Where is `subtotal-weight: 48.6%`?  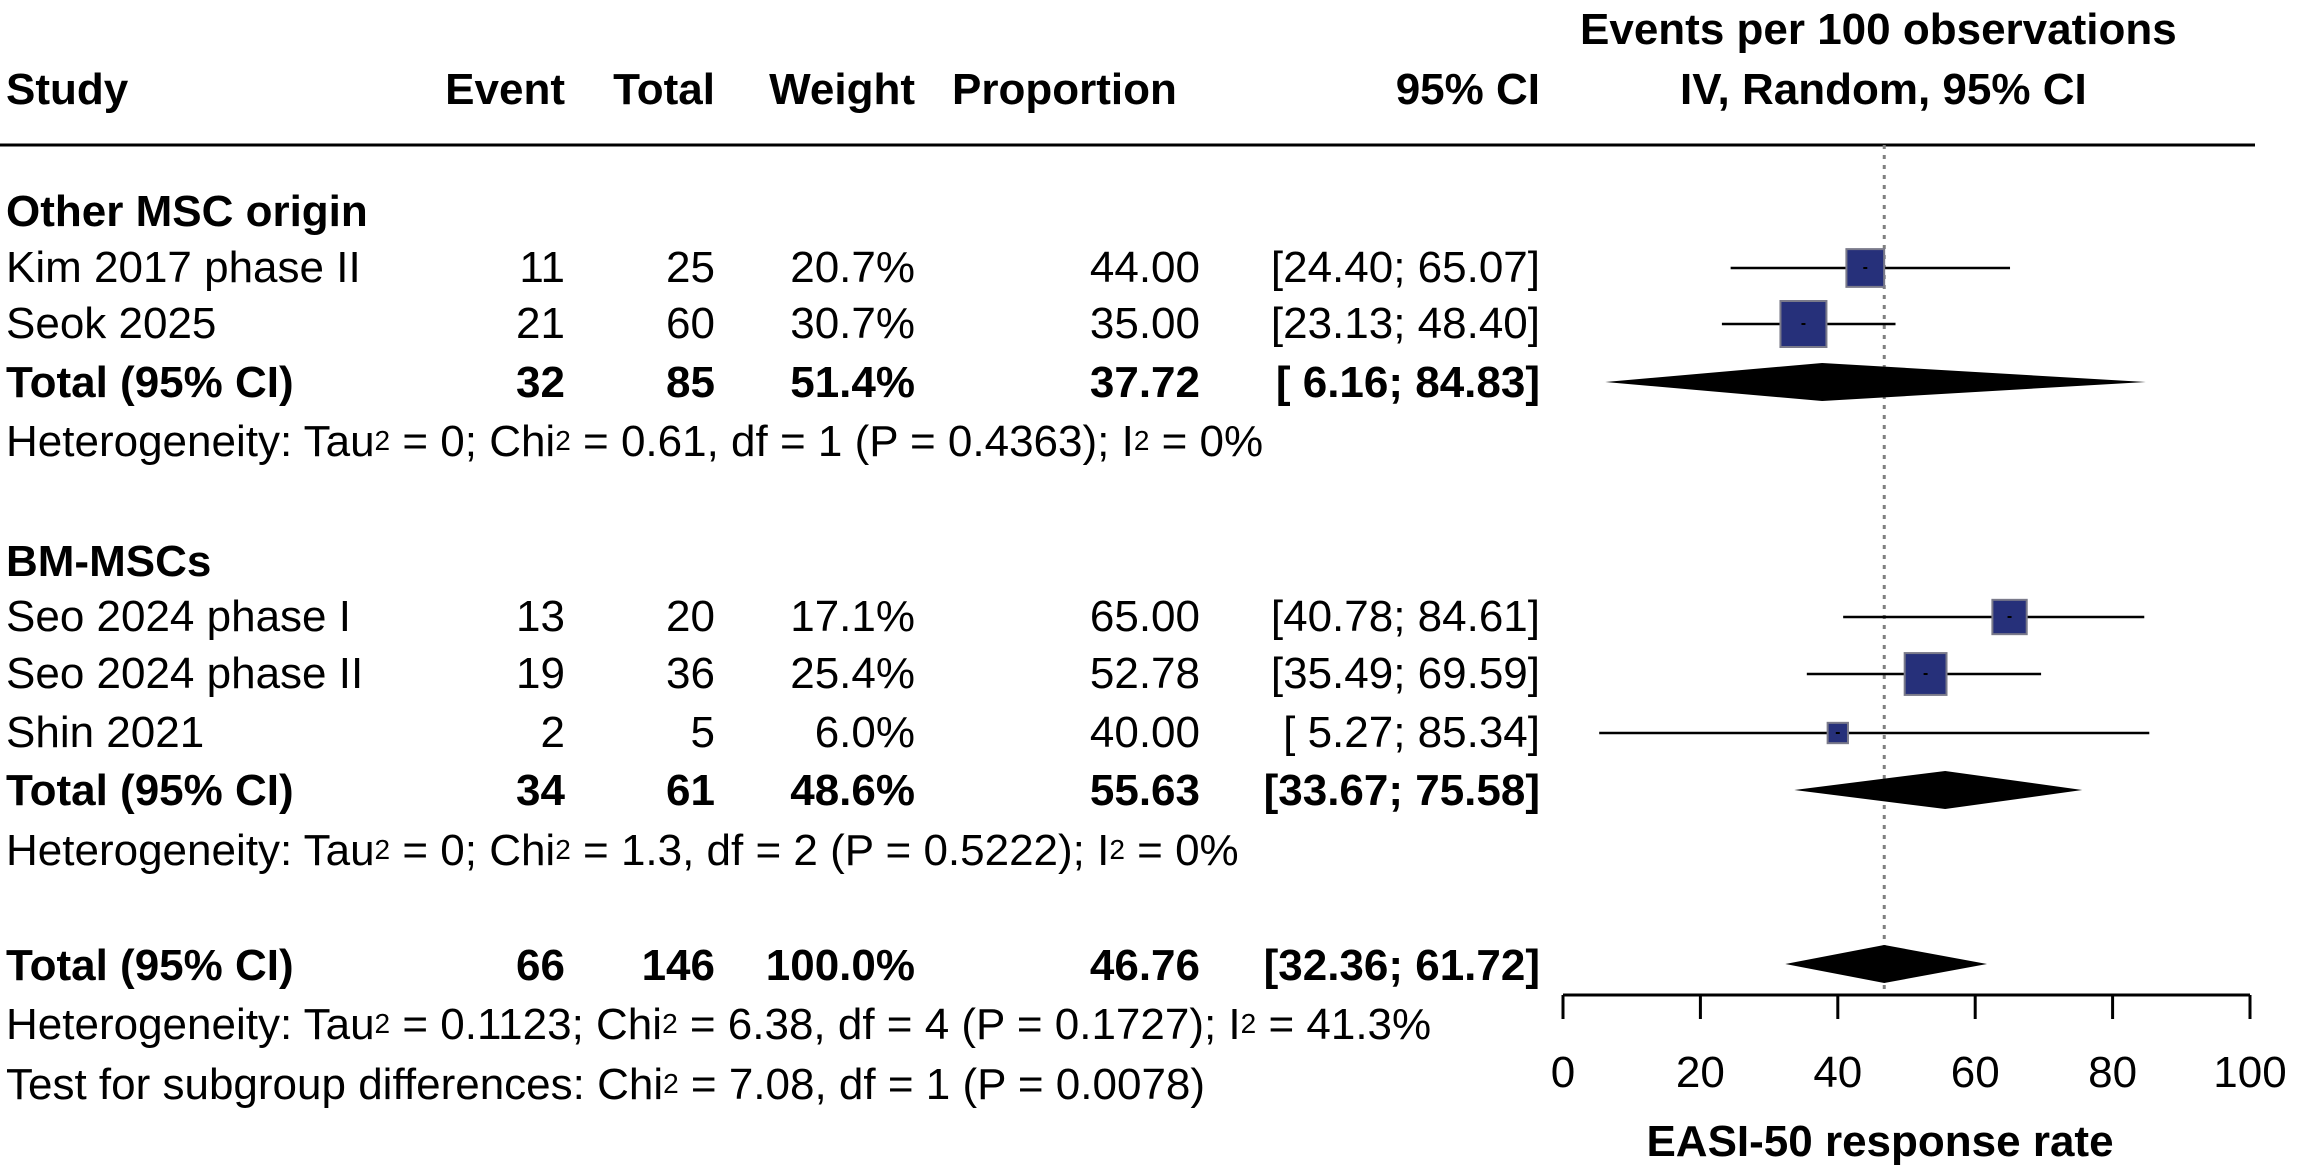
subtotal-weight: 48.6% is located at coordinates (852, 790).